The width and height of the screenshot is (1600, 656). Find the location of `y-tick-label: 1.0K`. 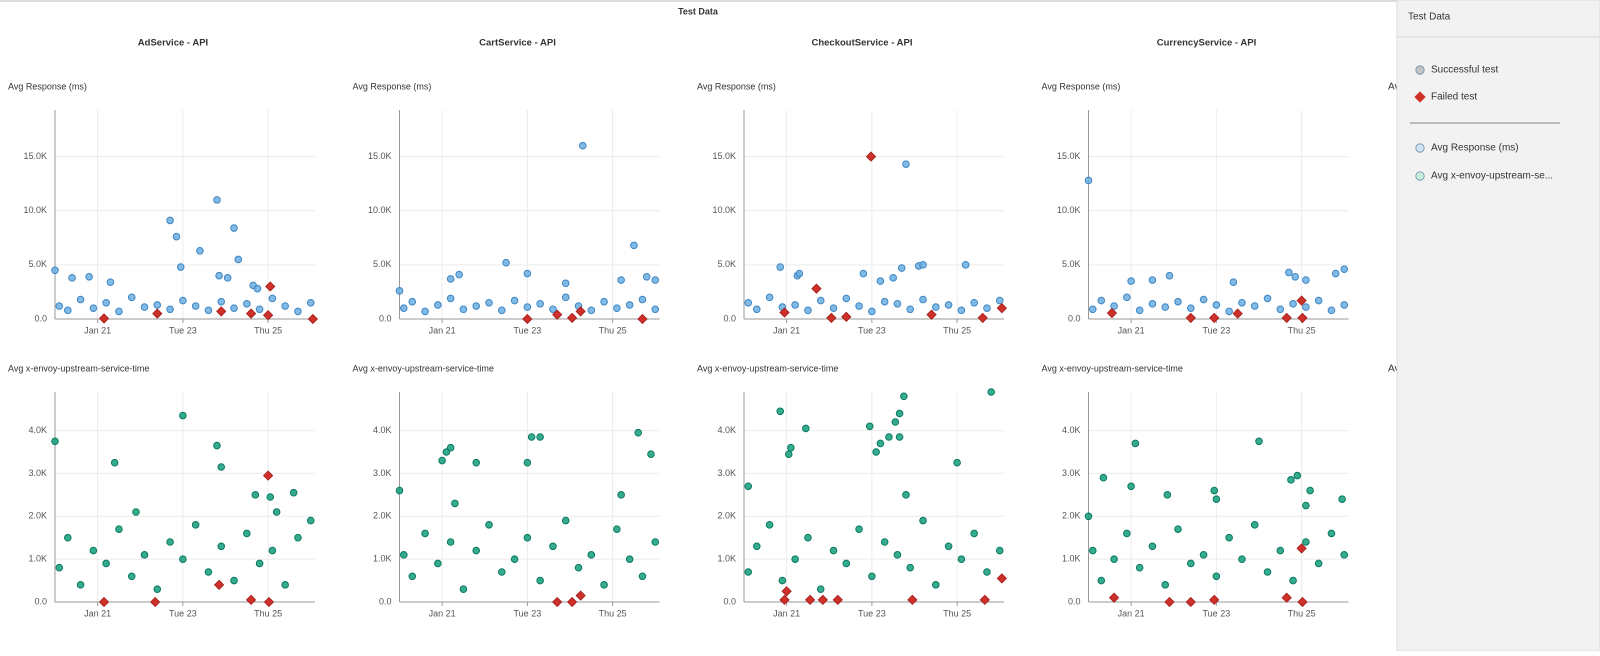

y-tick-label: 1.0K is located at coordinates (1071, 559).